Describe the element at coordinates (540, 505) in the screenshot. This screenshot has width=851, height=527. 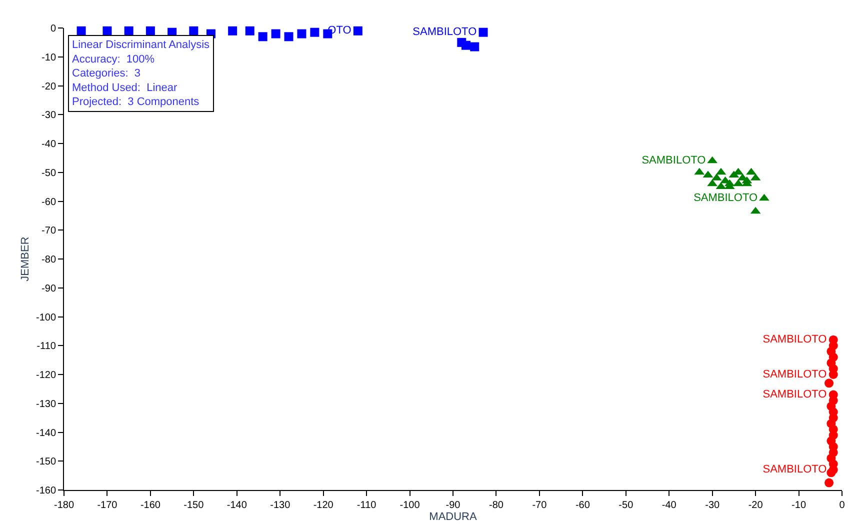
I see `x-tick-label: -70` at that location.